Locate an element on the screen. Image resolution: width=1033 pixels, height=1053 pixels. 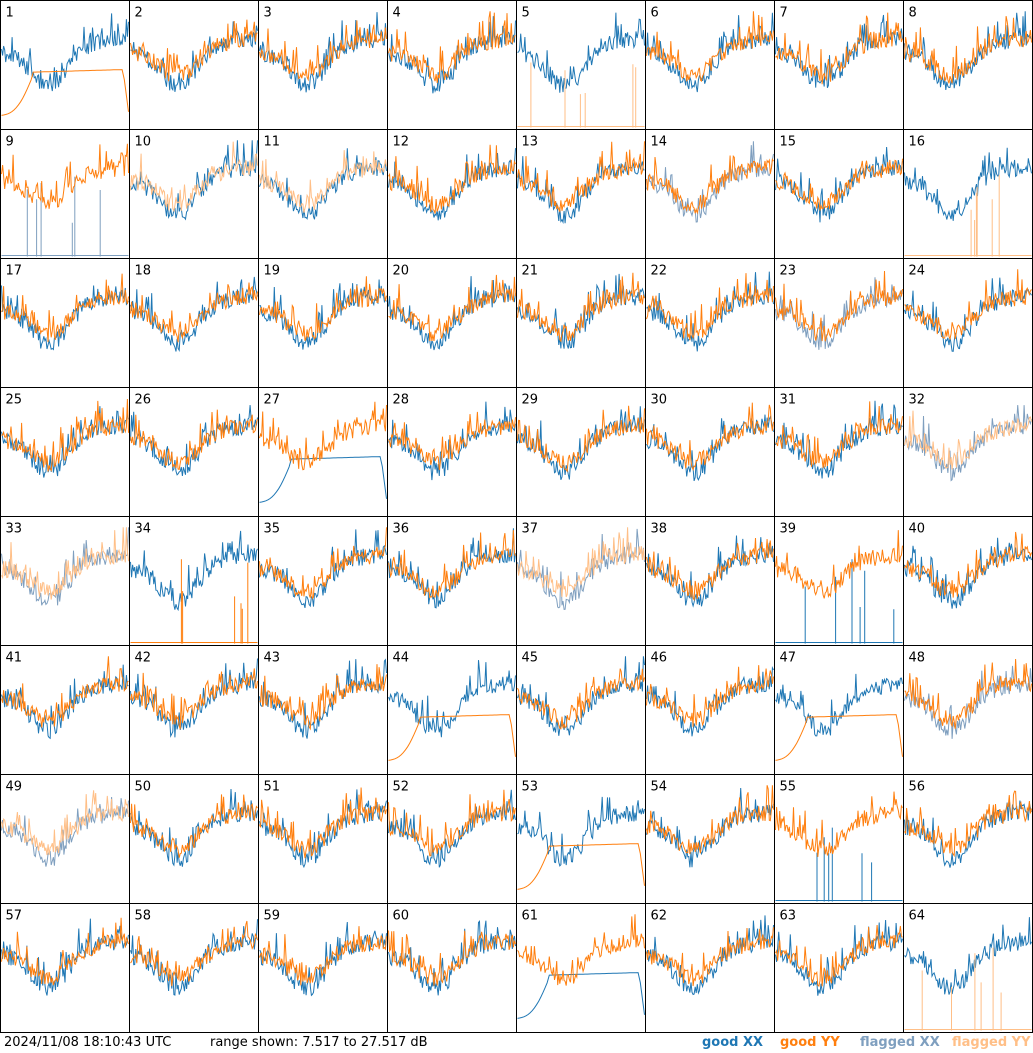
panel-58: 58 is located at coordinates (194, 968).